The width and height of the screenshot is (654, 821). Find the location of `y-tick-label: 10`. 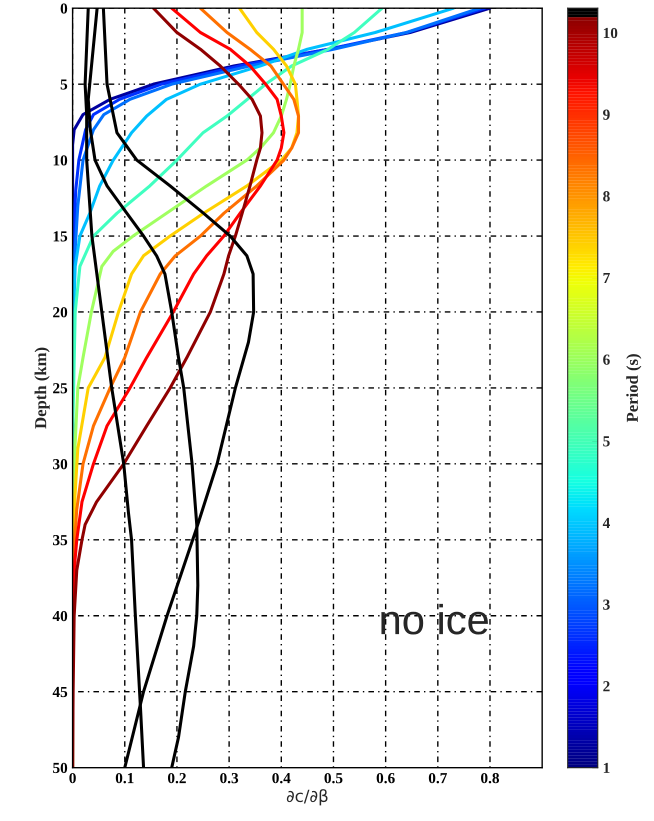

y-tick-label: 10 is located at coordinates (61, 160).